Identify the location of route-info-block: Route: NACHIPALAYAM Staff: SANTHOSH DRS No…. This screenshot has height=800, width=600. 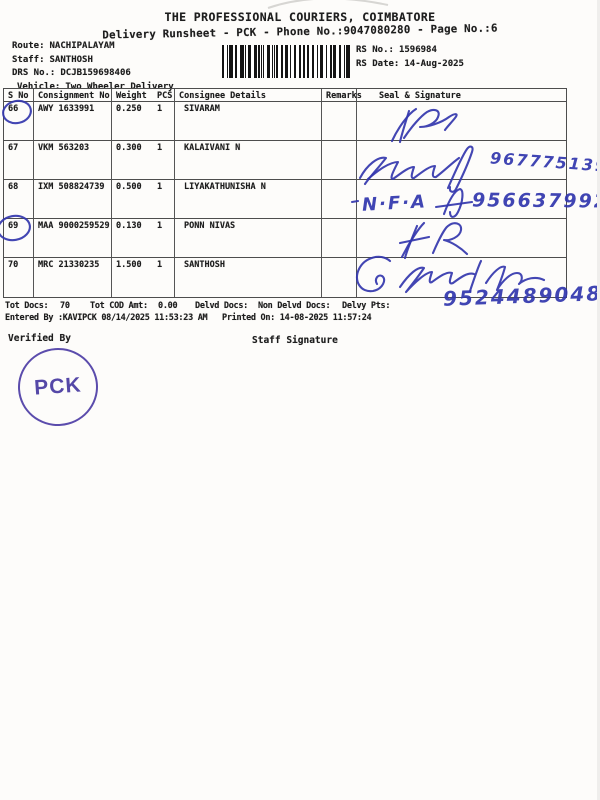
(93, 67).